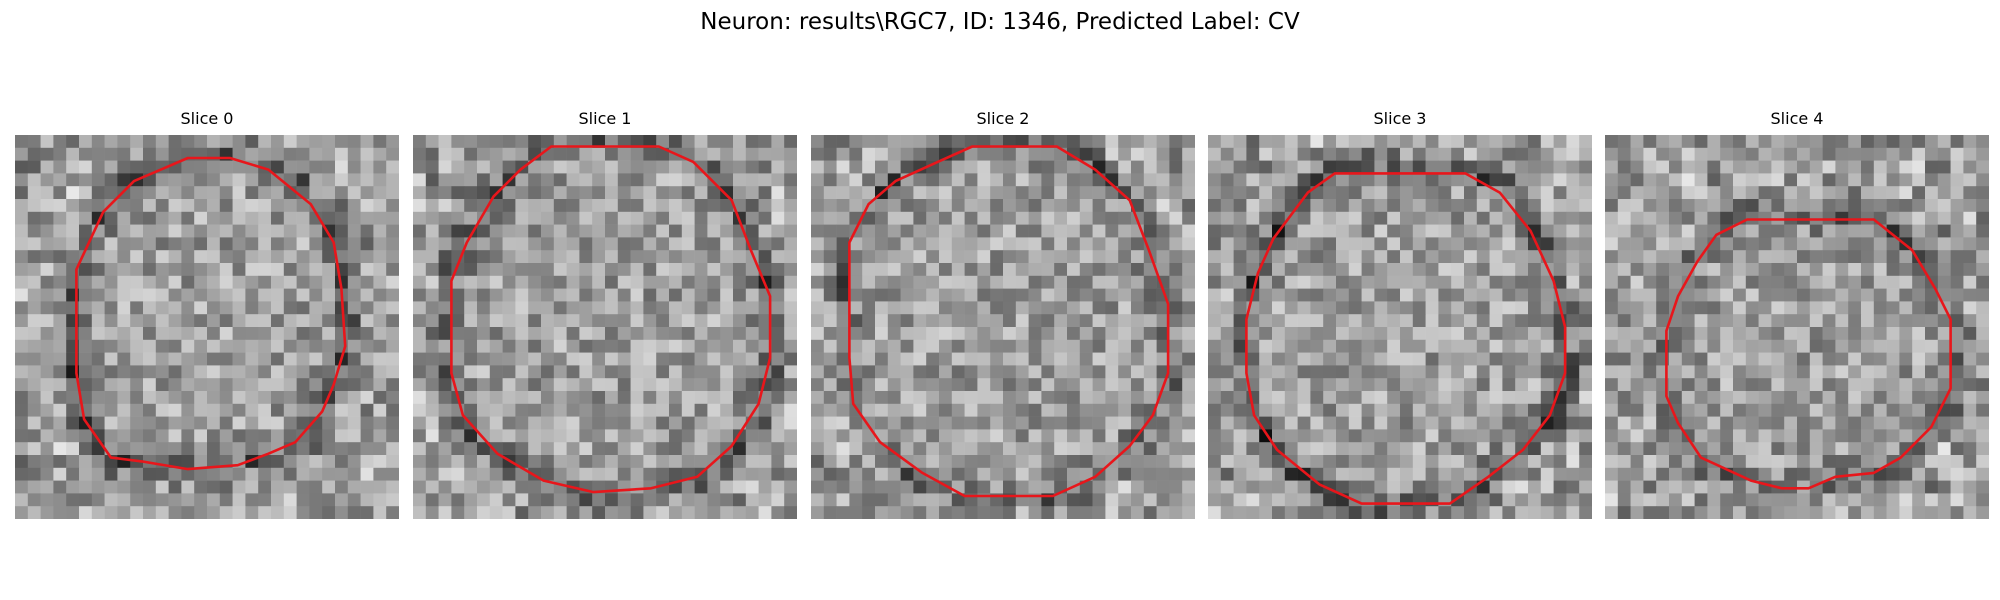 The image size is (2000, 600). Describe the element at coordinates (605, 118) in the screenshot. I see `slice-title-1: Slice 1` at that location.